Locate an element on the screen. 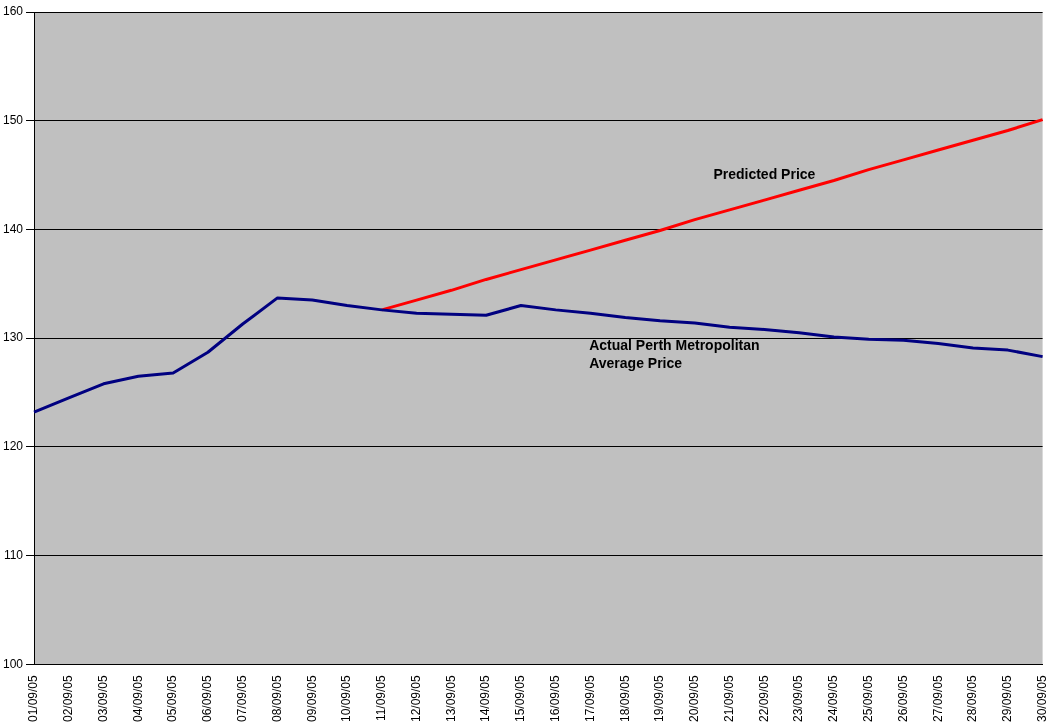  x-tick-label: 14/09/05 is located at coordinates (485, 698).